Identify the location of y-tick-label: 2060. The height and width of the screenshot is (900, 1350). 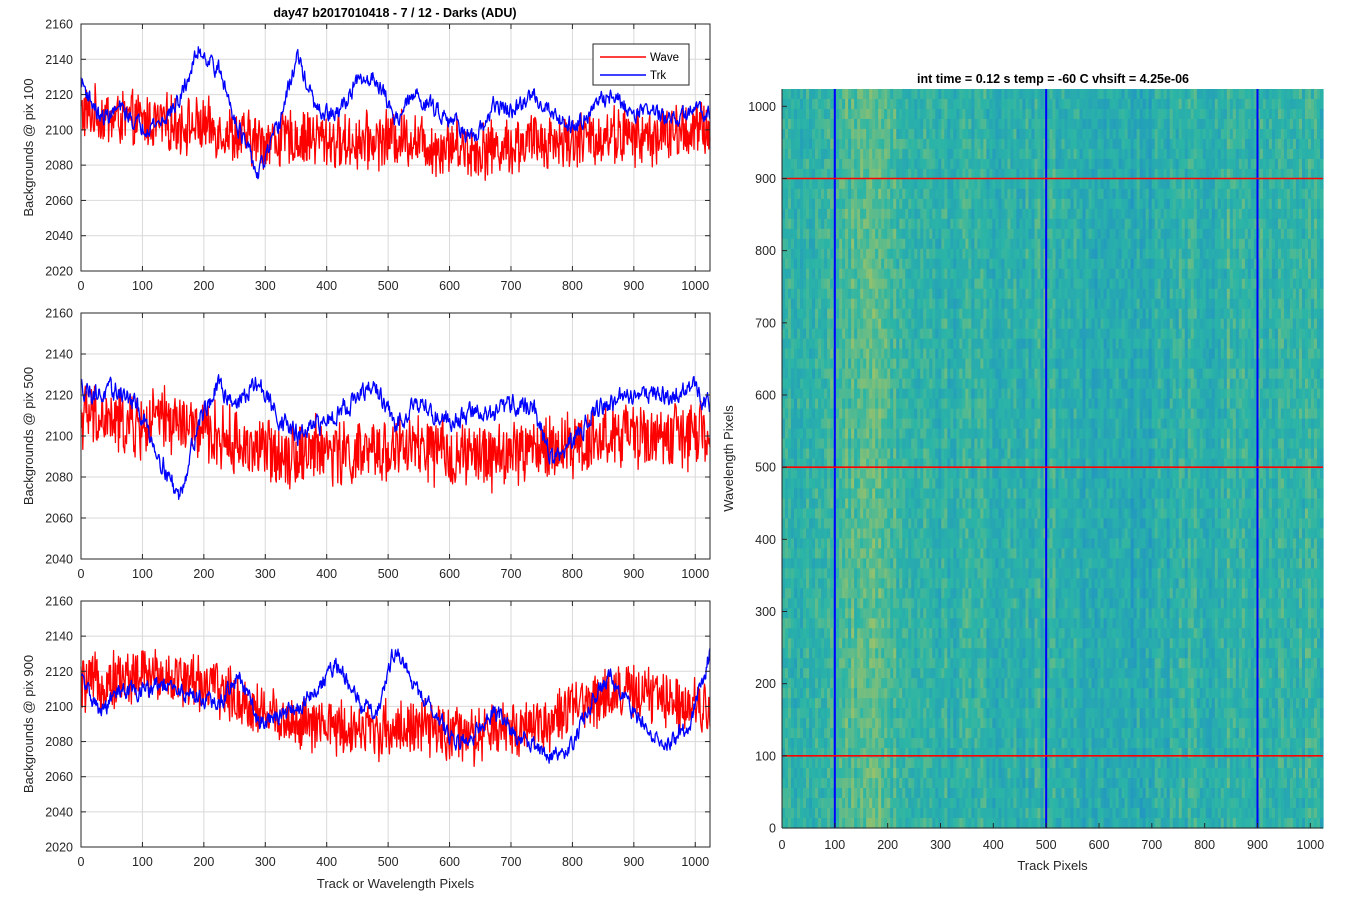
(59, 201).